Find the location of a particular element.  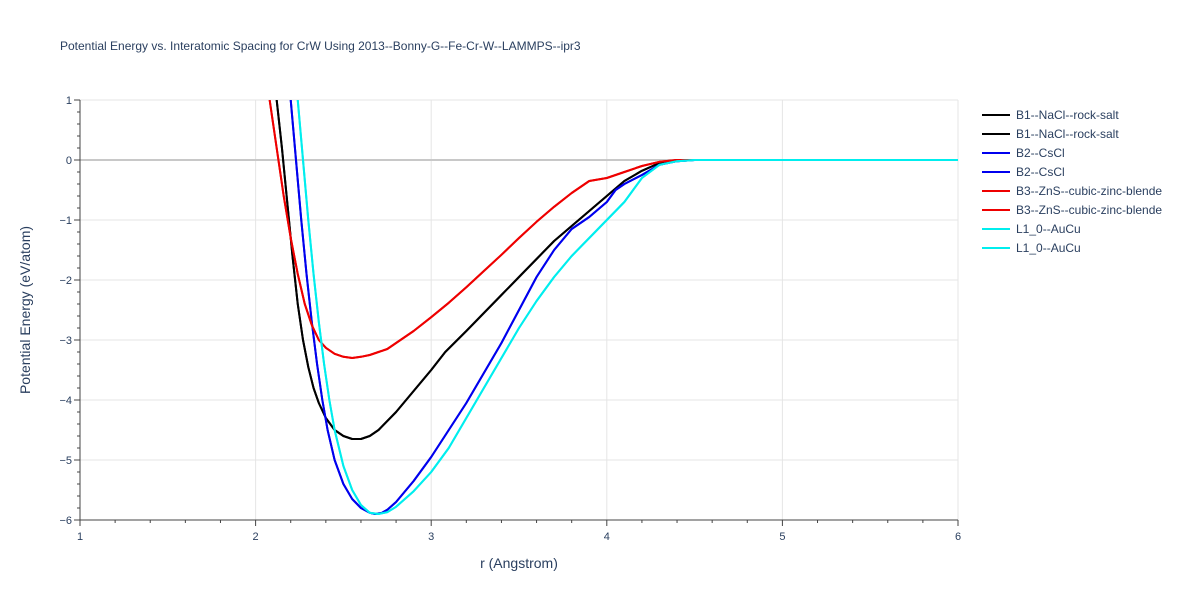

y-tick-label: −1 is located at coordinates (65, 221).